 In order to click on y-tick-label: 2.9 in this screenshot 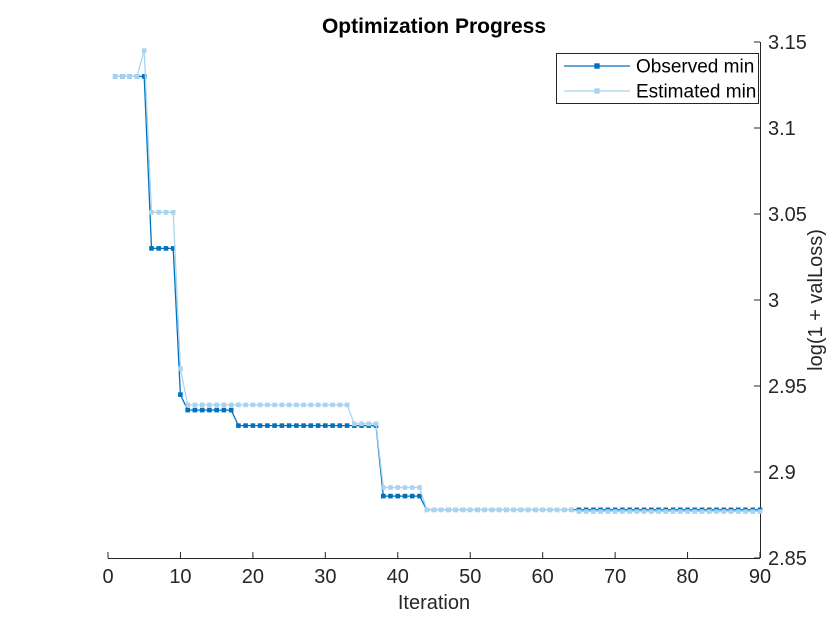, I will do `click(782, 473)`.